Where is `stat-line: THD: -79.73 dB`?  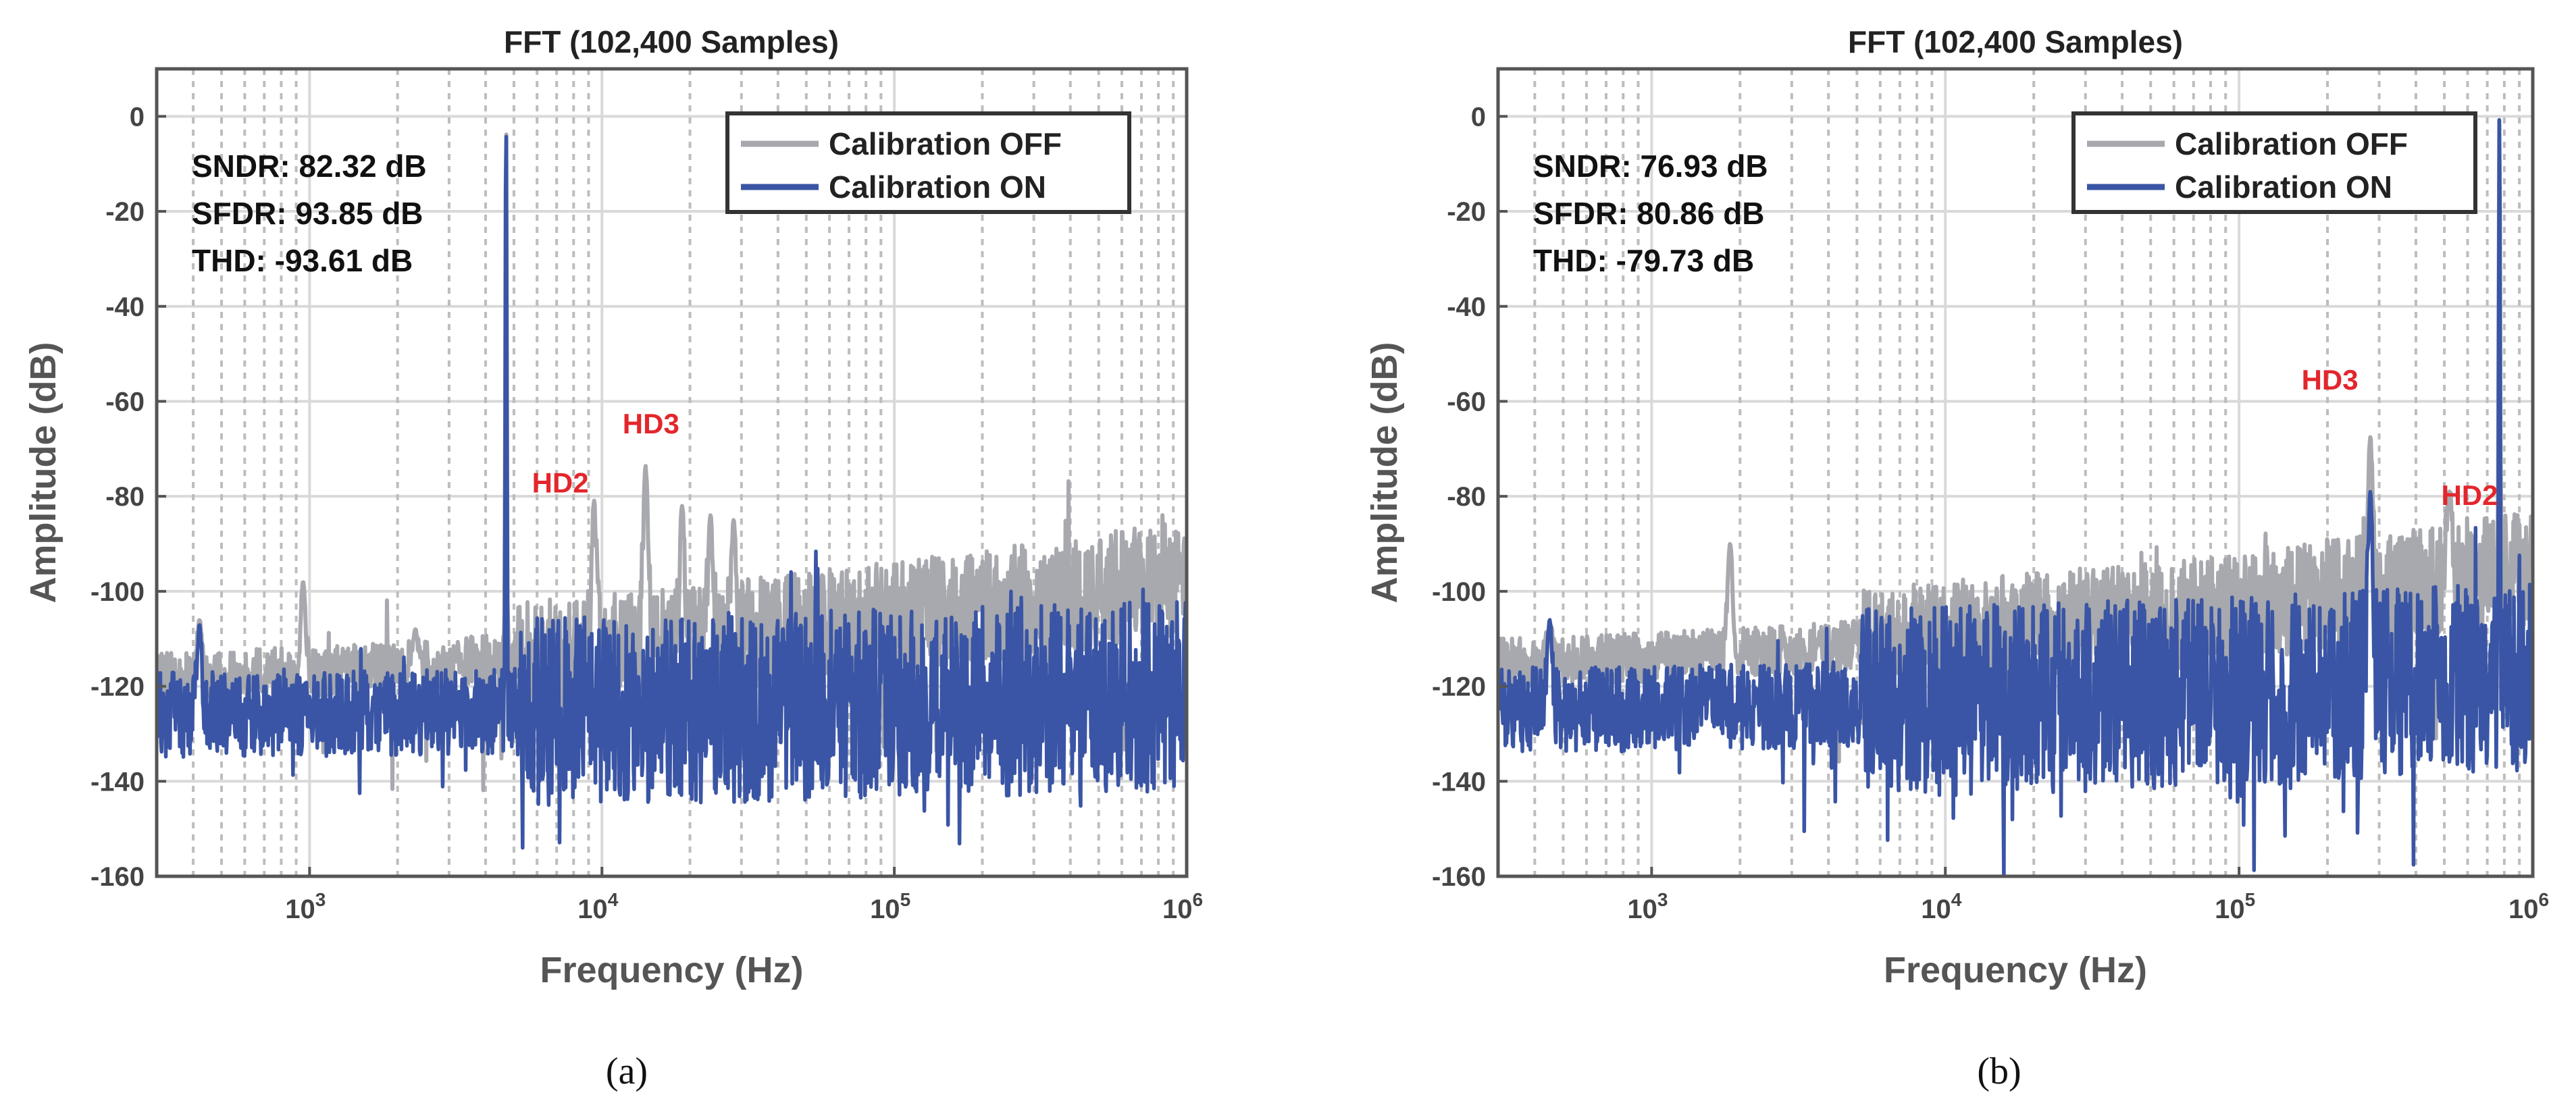 stat-line: THD: -79.73 dB is located at coordinates (1643, 260).